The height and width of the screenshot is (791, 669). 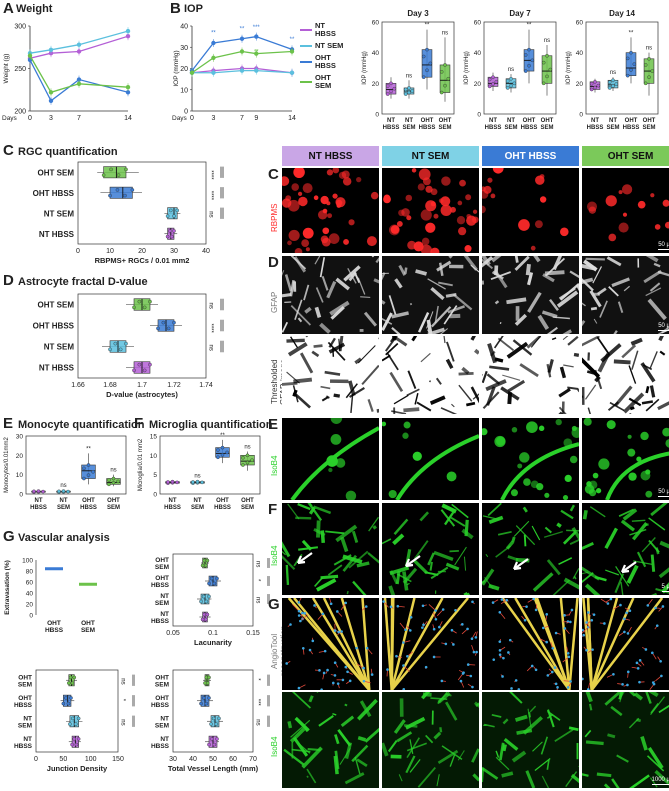 What do you see at coordinates (665, 588) in the screenshot?
I see `scale-bar: 5 µm` at bounding box center [665, 588].